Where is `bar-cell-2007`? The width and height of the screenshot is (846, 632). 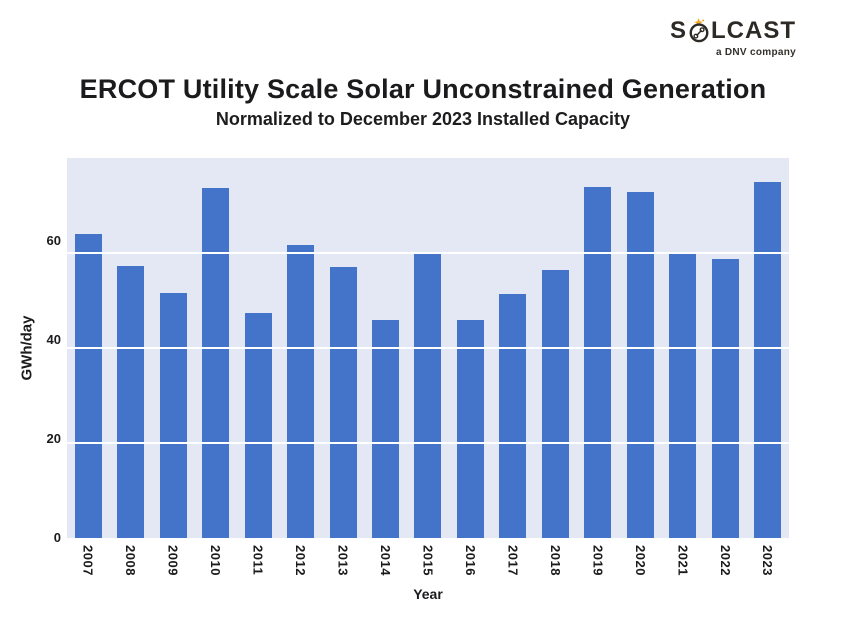 bar-cell-2007 is located at coordinates (88, 348).